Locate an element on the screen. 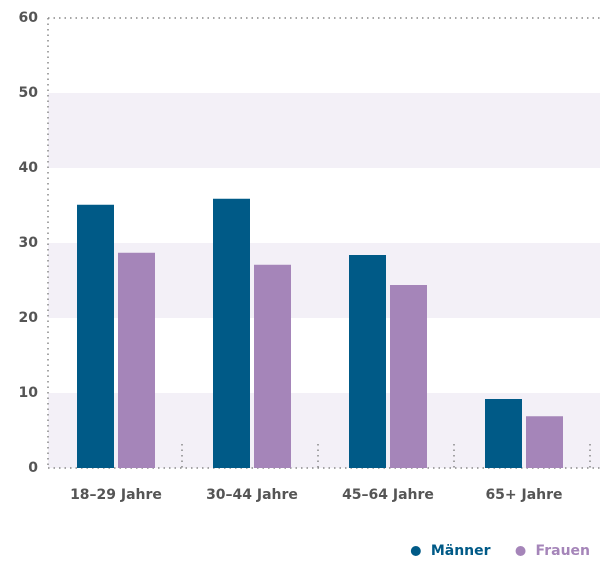 Image resolution: width=603 pixels, height=564 pixels. x-tick-label: 45–64 Jahre is located at coordinates (388, 495).